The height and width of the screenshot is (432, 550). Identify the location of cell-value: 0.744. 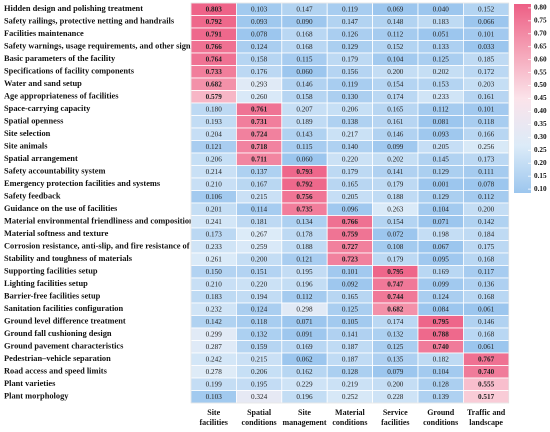
(395, 297).